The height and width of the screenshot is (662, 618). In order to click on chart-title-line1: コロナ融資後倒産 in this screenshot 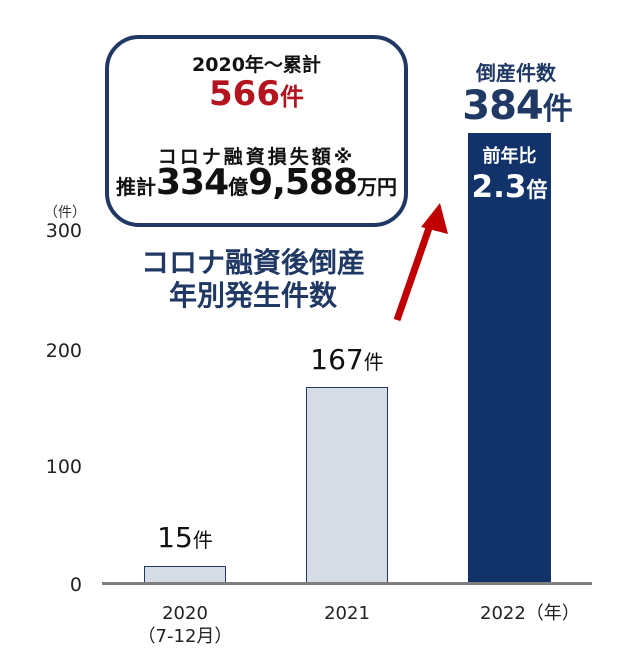, I will do `click(252, 262)`.